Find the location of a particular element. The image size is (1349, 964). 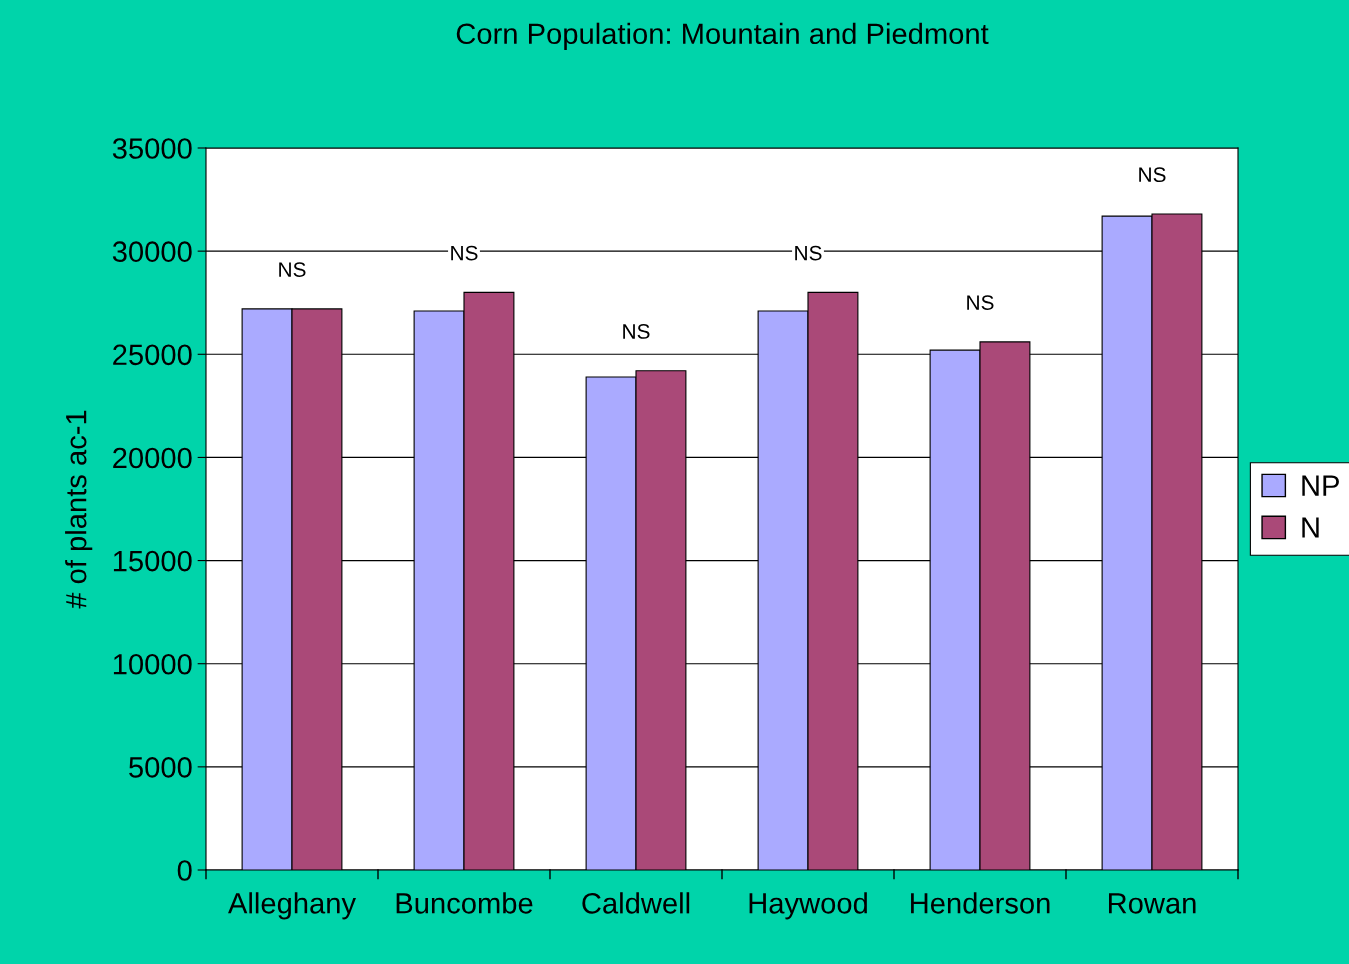

x-tick-label: Caldwell is located at coordinates (636, 903).